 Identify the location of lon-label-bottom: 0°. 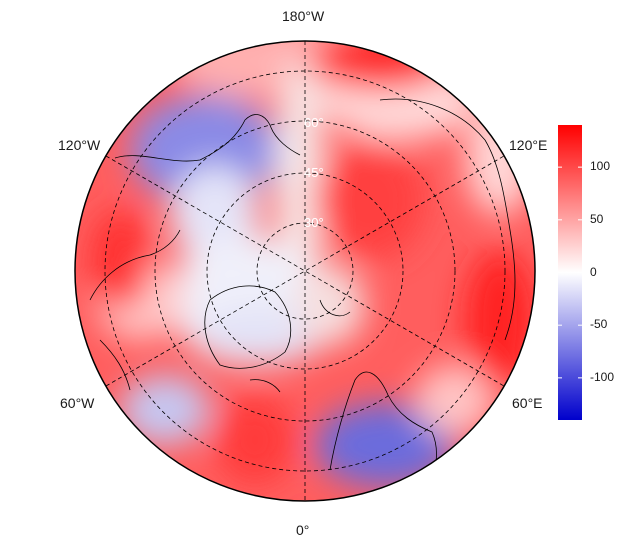
(303, 530).